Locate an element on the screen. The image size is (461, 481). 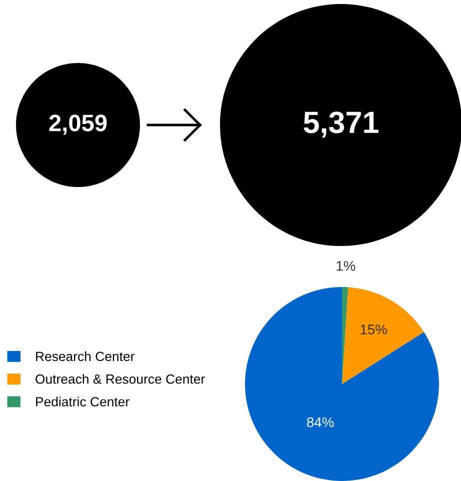
data-label: 15% is located at coordinates (373, 329).